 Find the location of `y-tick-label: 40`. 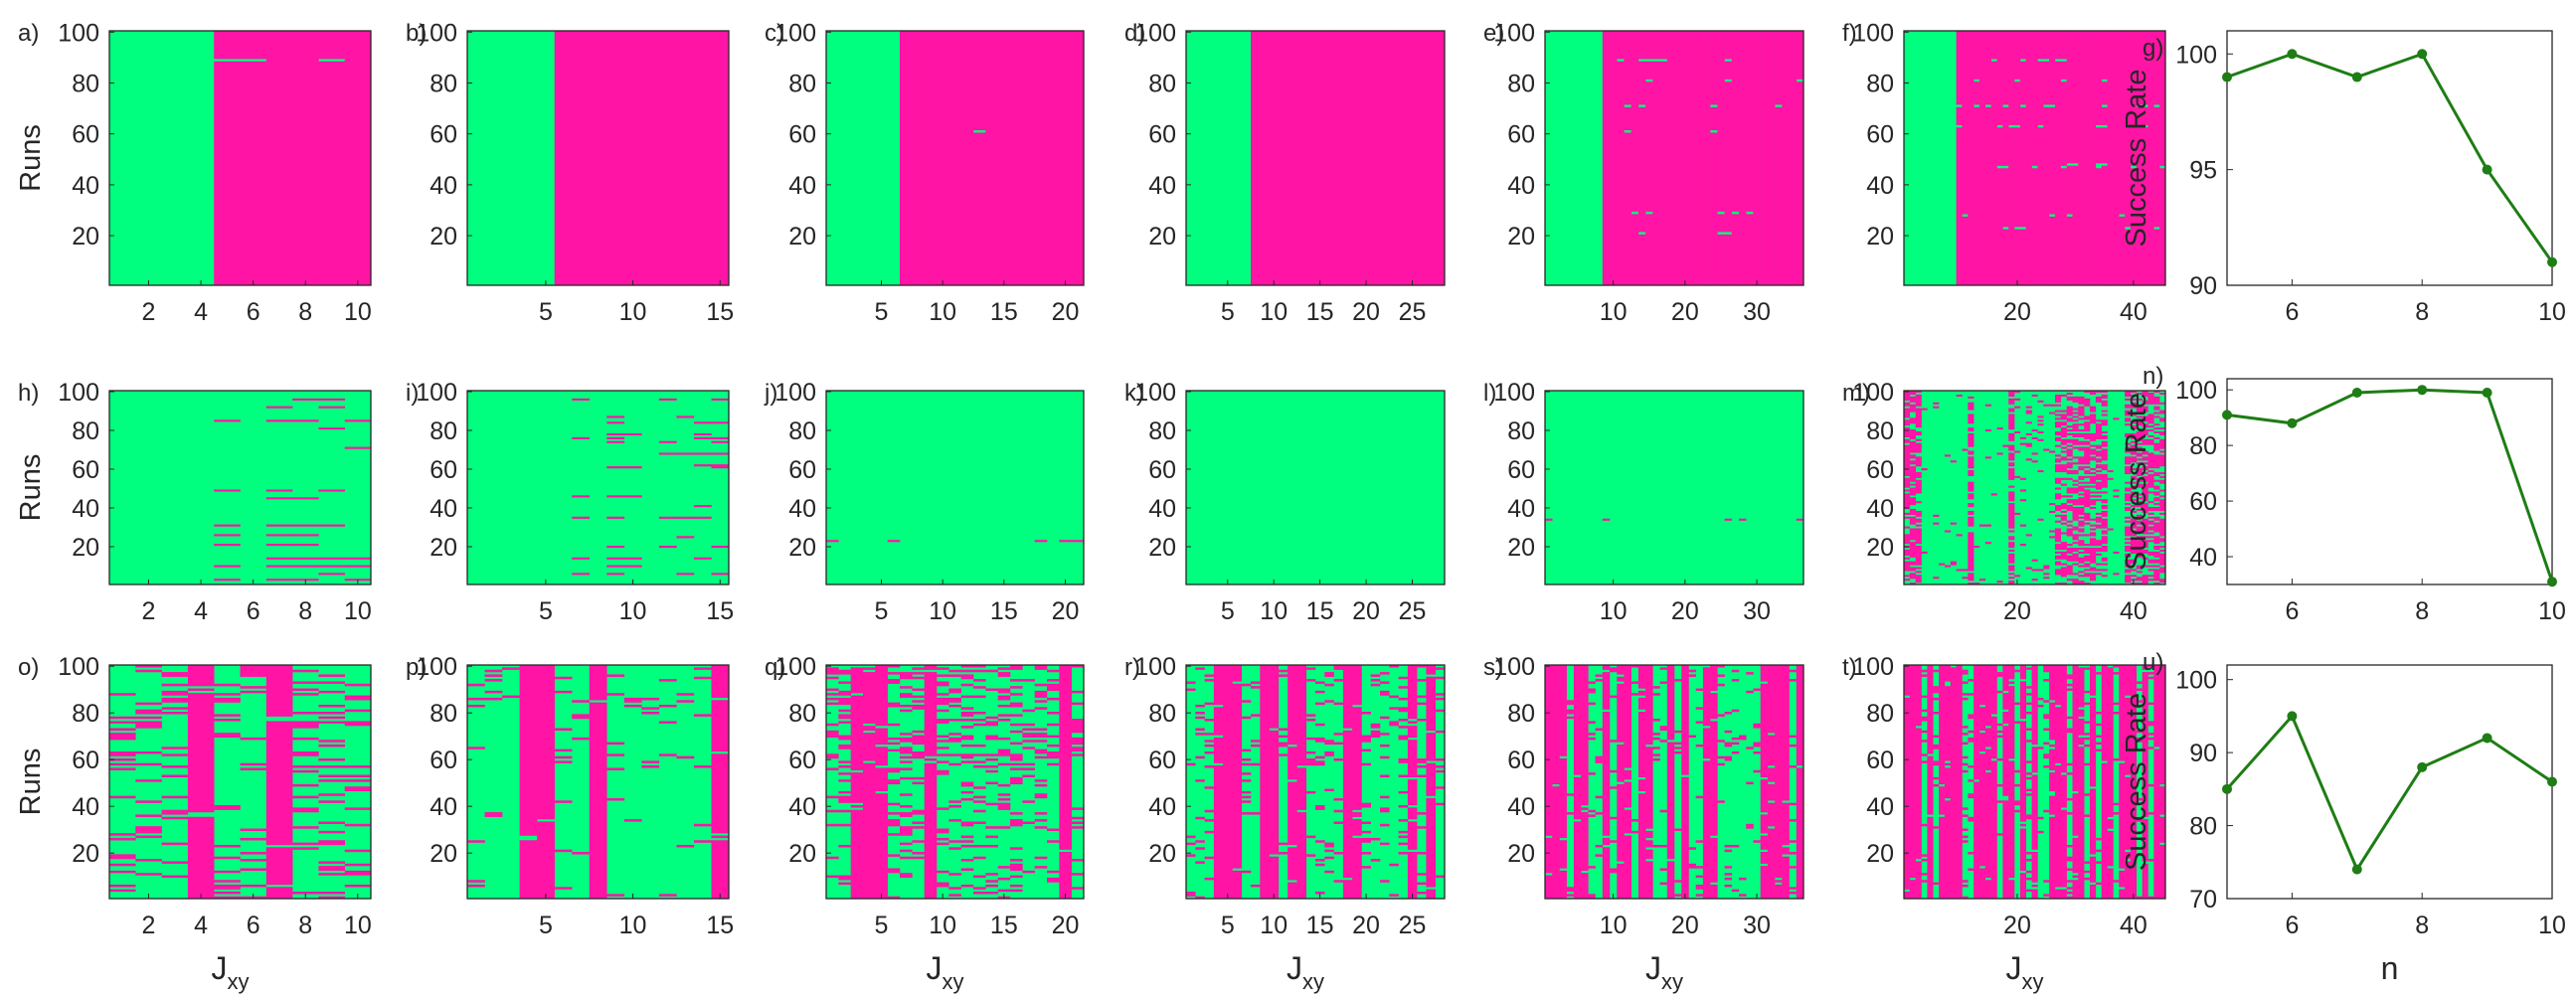

y-tick-label: 40 is located at coordinates (85, 509).